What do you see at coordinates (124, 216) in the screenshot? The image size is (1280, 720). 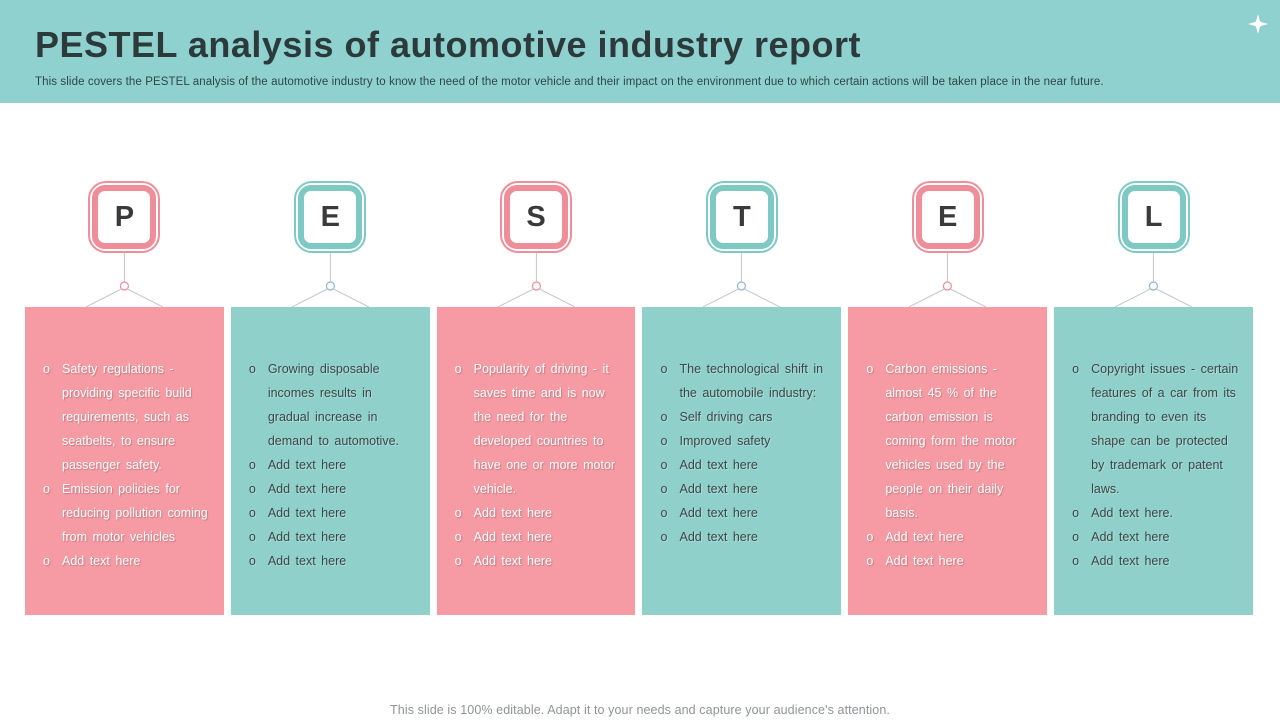 I see `badge-letter: P` at bounding box center [124, 216].